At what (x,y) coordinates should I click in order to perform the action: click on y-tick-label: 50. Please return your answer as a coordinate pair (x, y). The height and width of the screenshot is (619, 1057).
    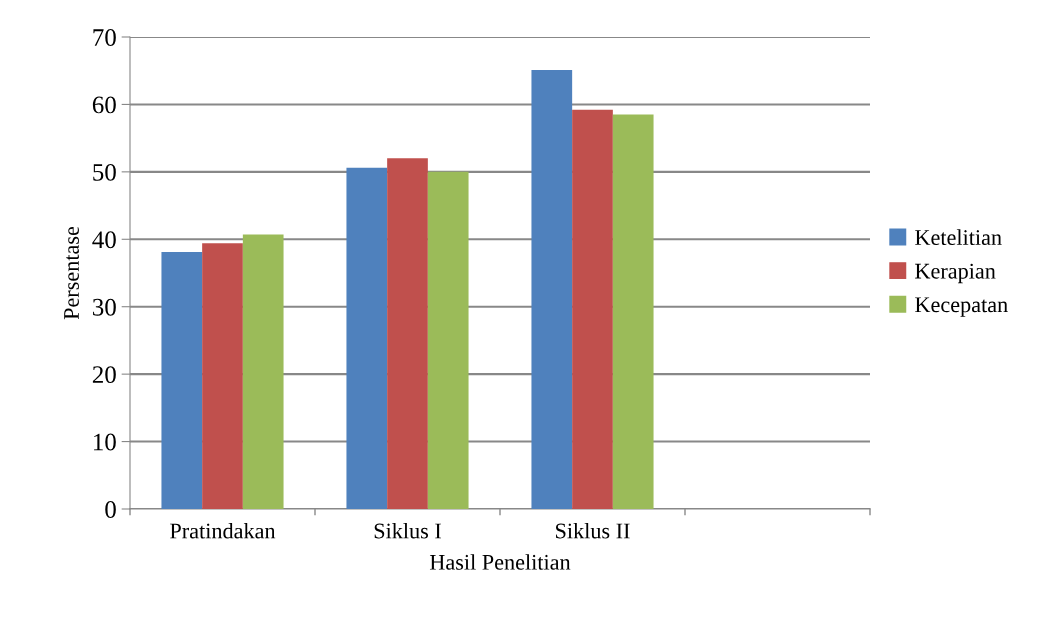
    Looking at the image, I should click on (104, 172).